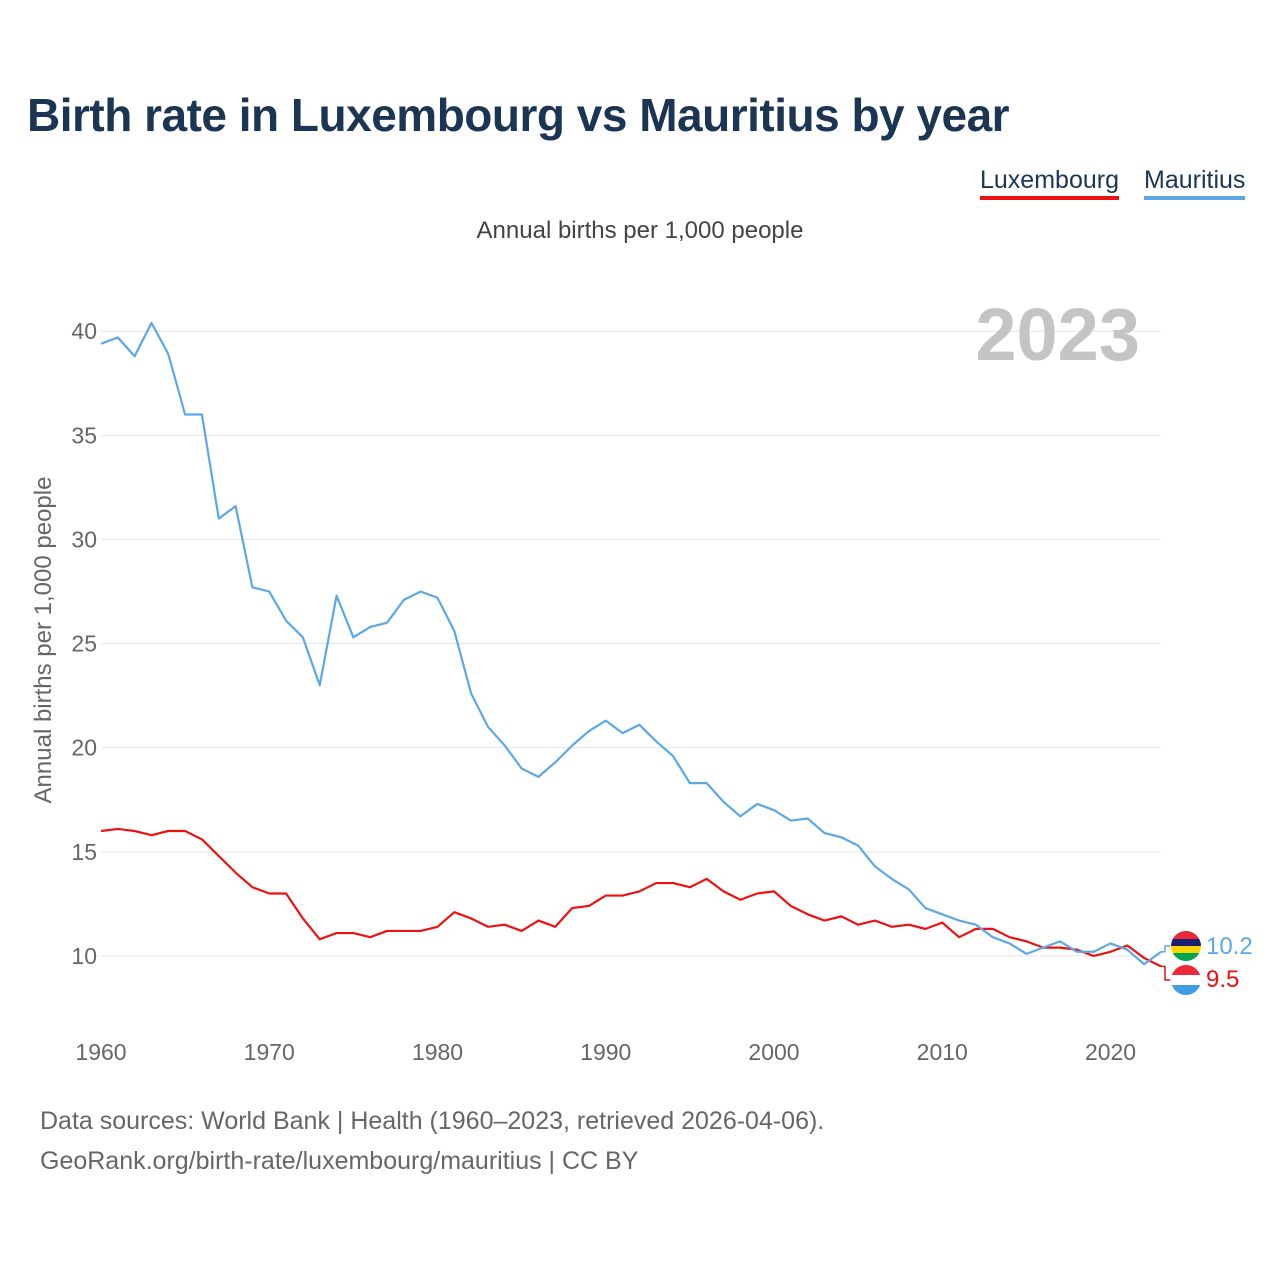 The width and height of the screenshot is (1280, 1280). I want to click on end-labels: 10.2 9.5, so click(1207, 963).